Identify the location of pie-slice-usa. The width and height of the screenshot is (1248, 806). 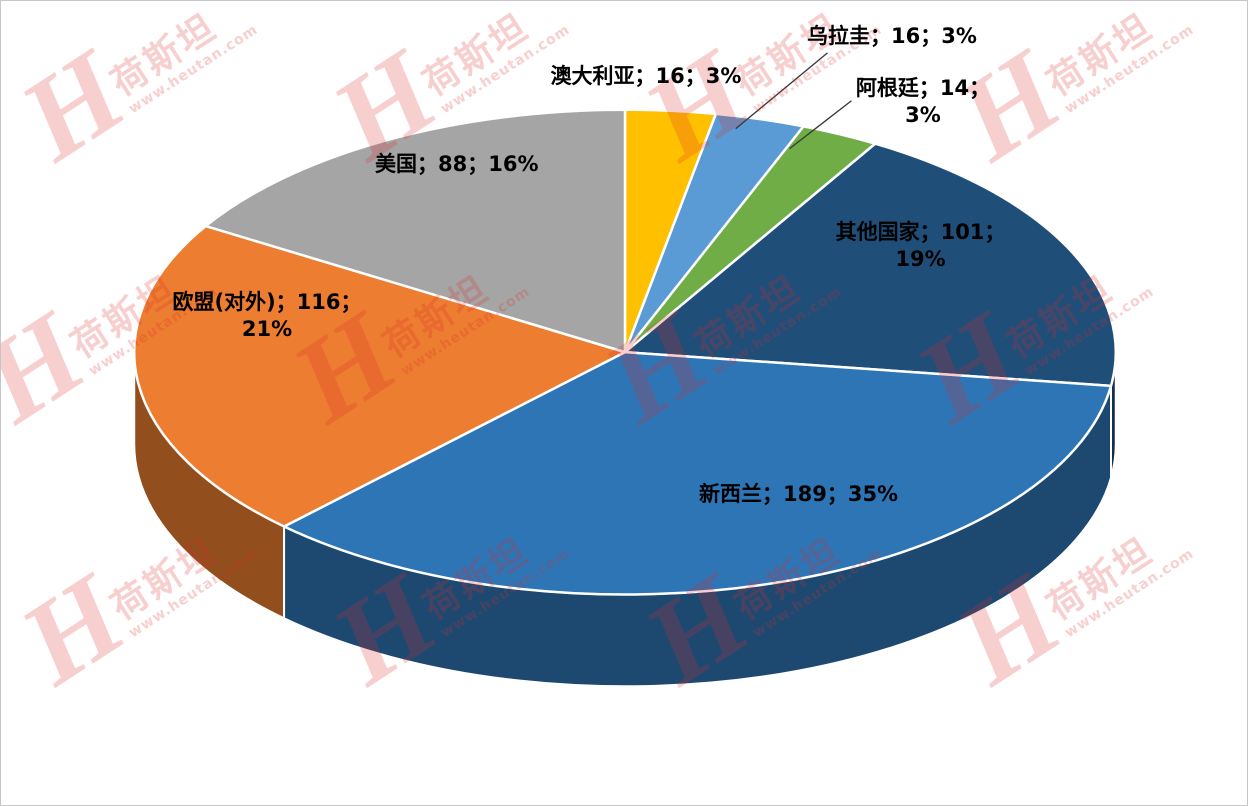
(415, 231).